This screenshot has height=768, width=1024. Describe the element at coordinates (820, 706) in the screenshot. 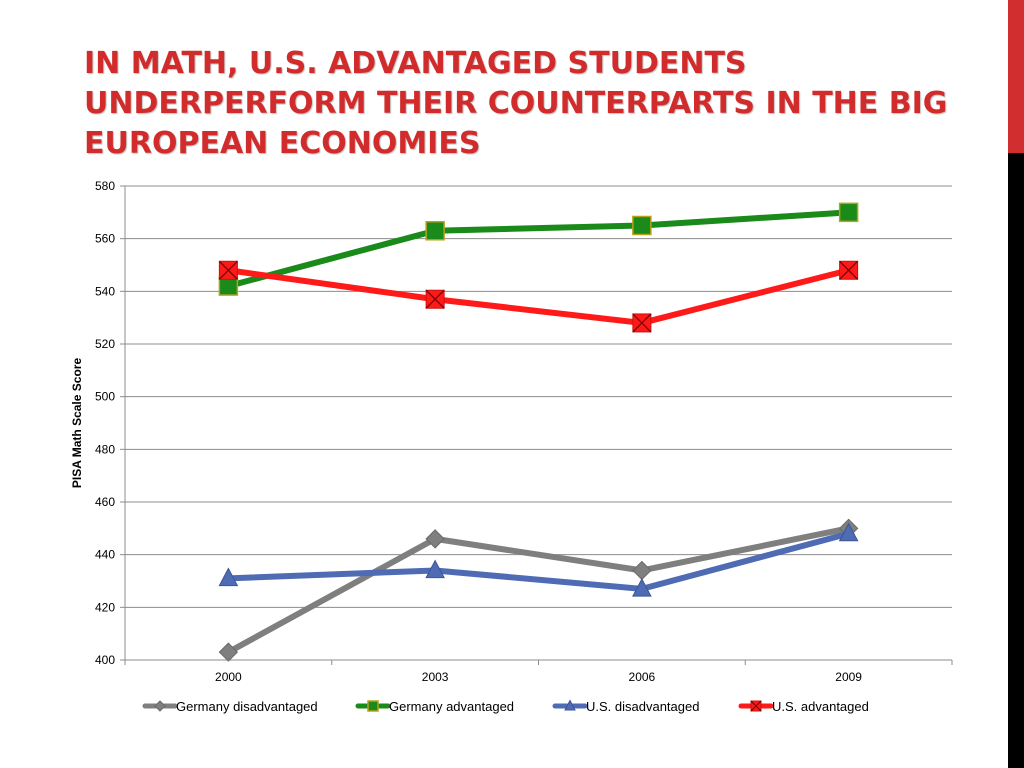

I see `legend-label: U.S. advantaged` at that location.